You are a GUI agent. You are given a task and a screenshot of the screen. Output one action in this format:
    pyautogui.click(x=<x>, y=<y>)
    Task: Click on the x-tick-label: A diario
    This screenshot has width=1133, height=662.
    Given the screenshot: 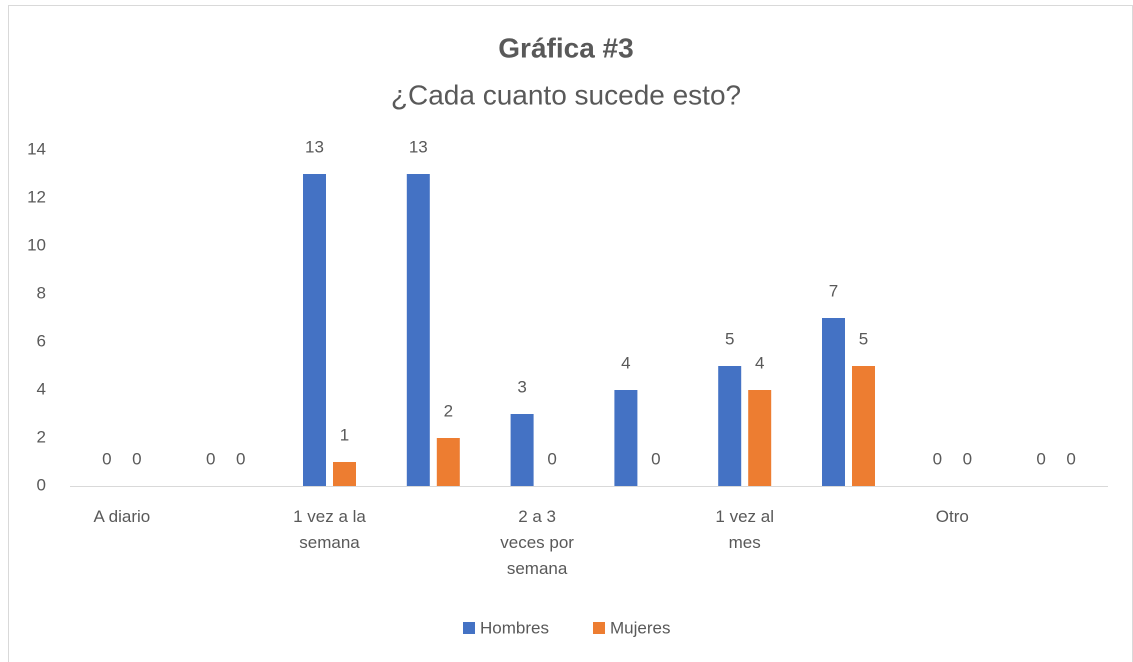 What is the action you would take?
    pyautogui.click(x=122, y=516)
    